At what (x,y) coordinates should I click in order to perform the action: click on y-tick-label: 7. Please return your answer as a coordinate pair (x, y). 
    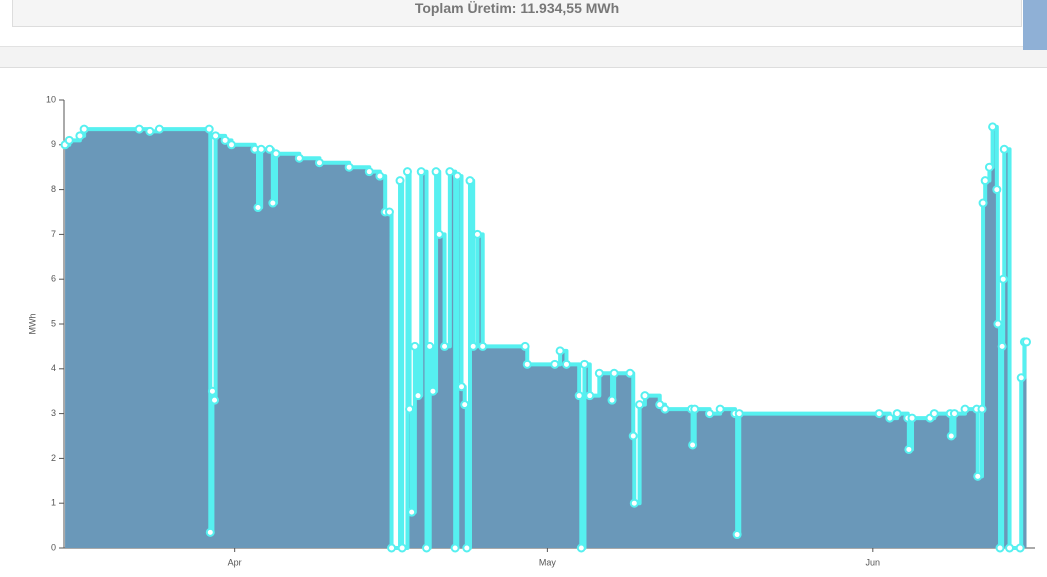
    Looking at the image, I should click on (53, 234).